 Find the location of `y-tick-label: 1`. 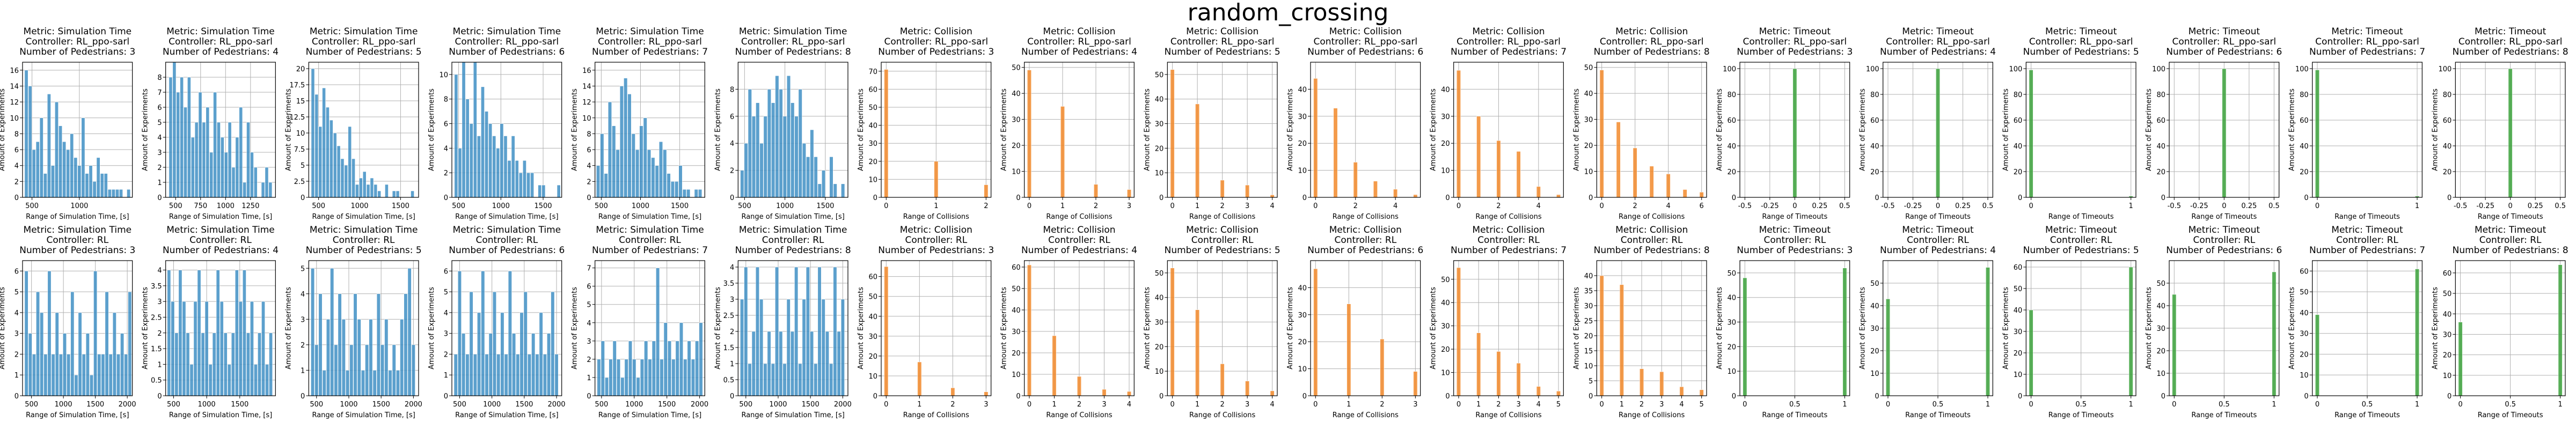

y-tick-label: 1 is located at coordinates (589, 378).